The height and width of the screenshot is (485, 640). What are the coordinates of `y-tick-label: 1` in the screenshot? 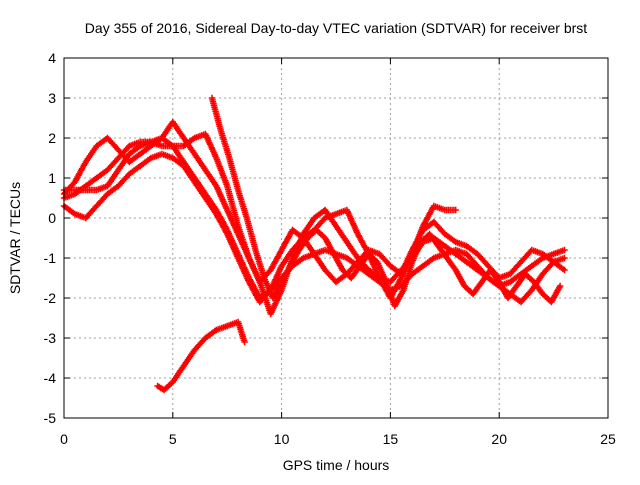 It's located at (52, 178).